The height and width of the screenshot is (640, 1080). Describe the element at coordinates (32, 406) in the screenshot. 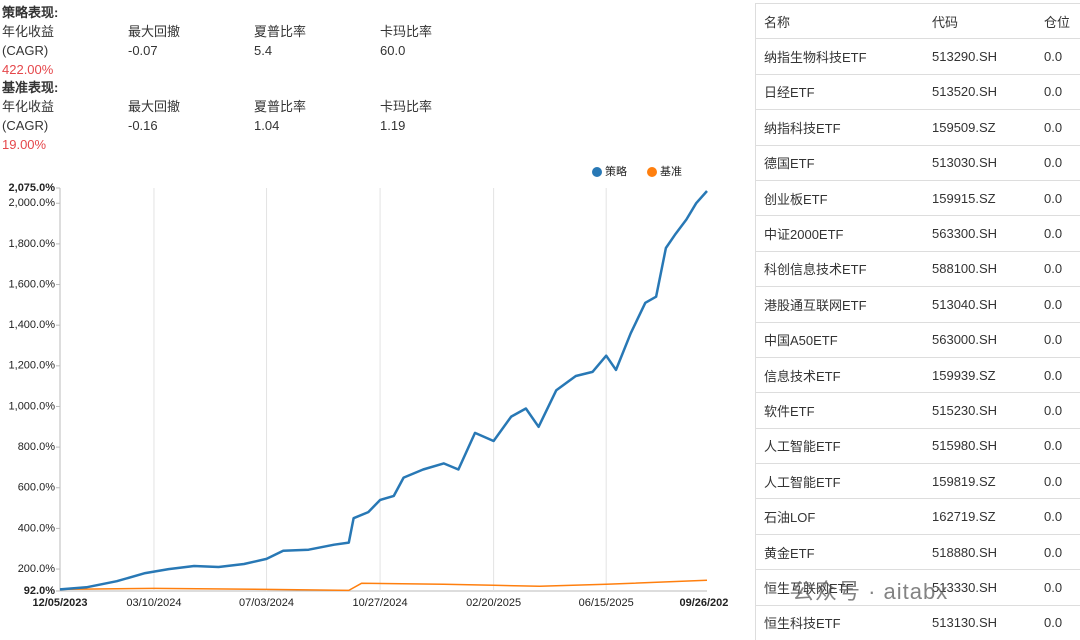

I see `y-tick-label: 1,000.0%` at that location.